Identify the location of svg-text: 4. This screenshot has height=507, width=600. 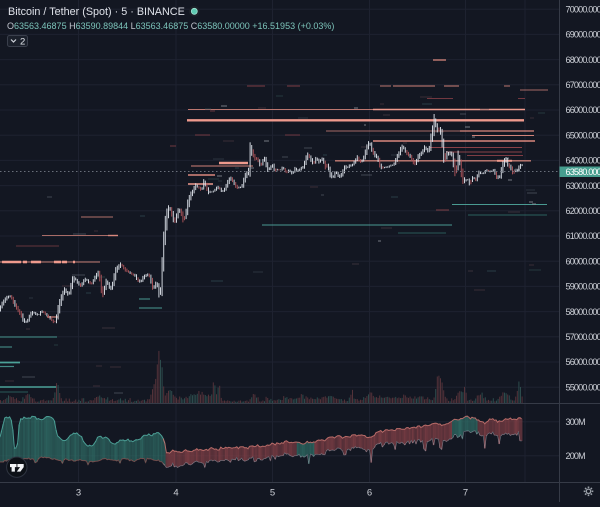
(175, 493).